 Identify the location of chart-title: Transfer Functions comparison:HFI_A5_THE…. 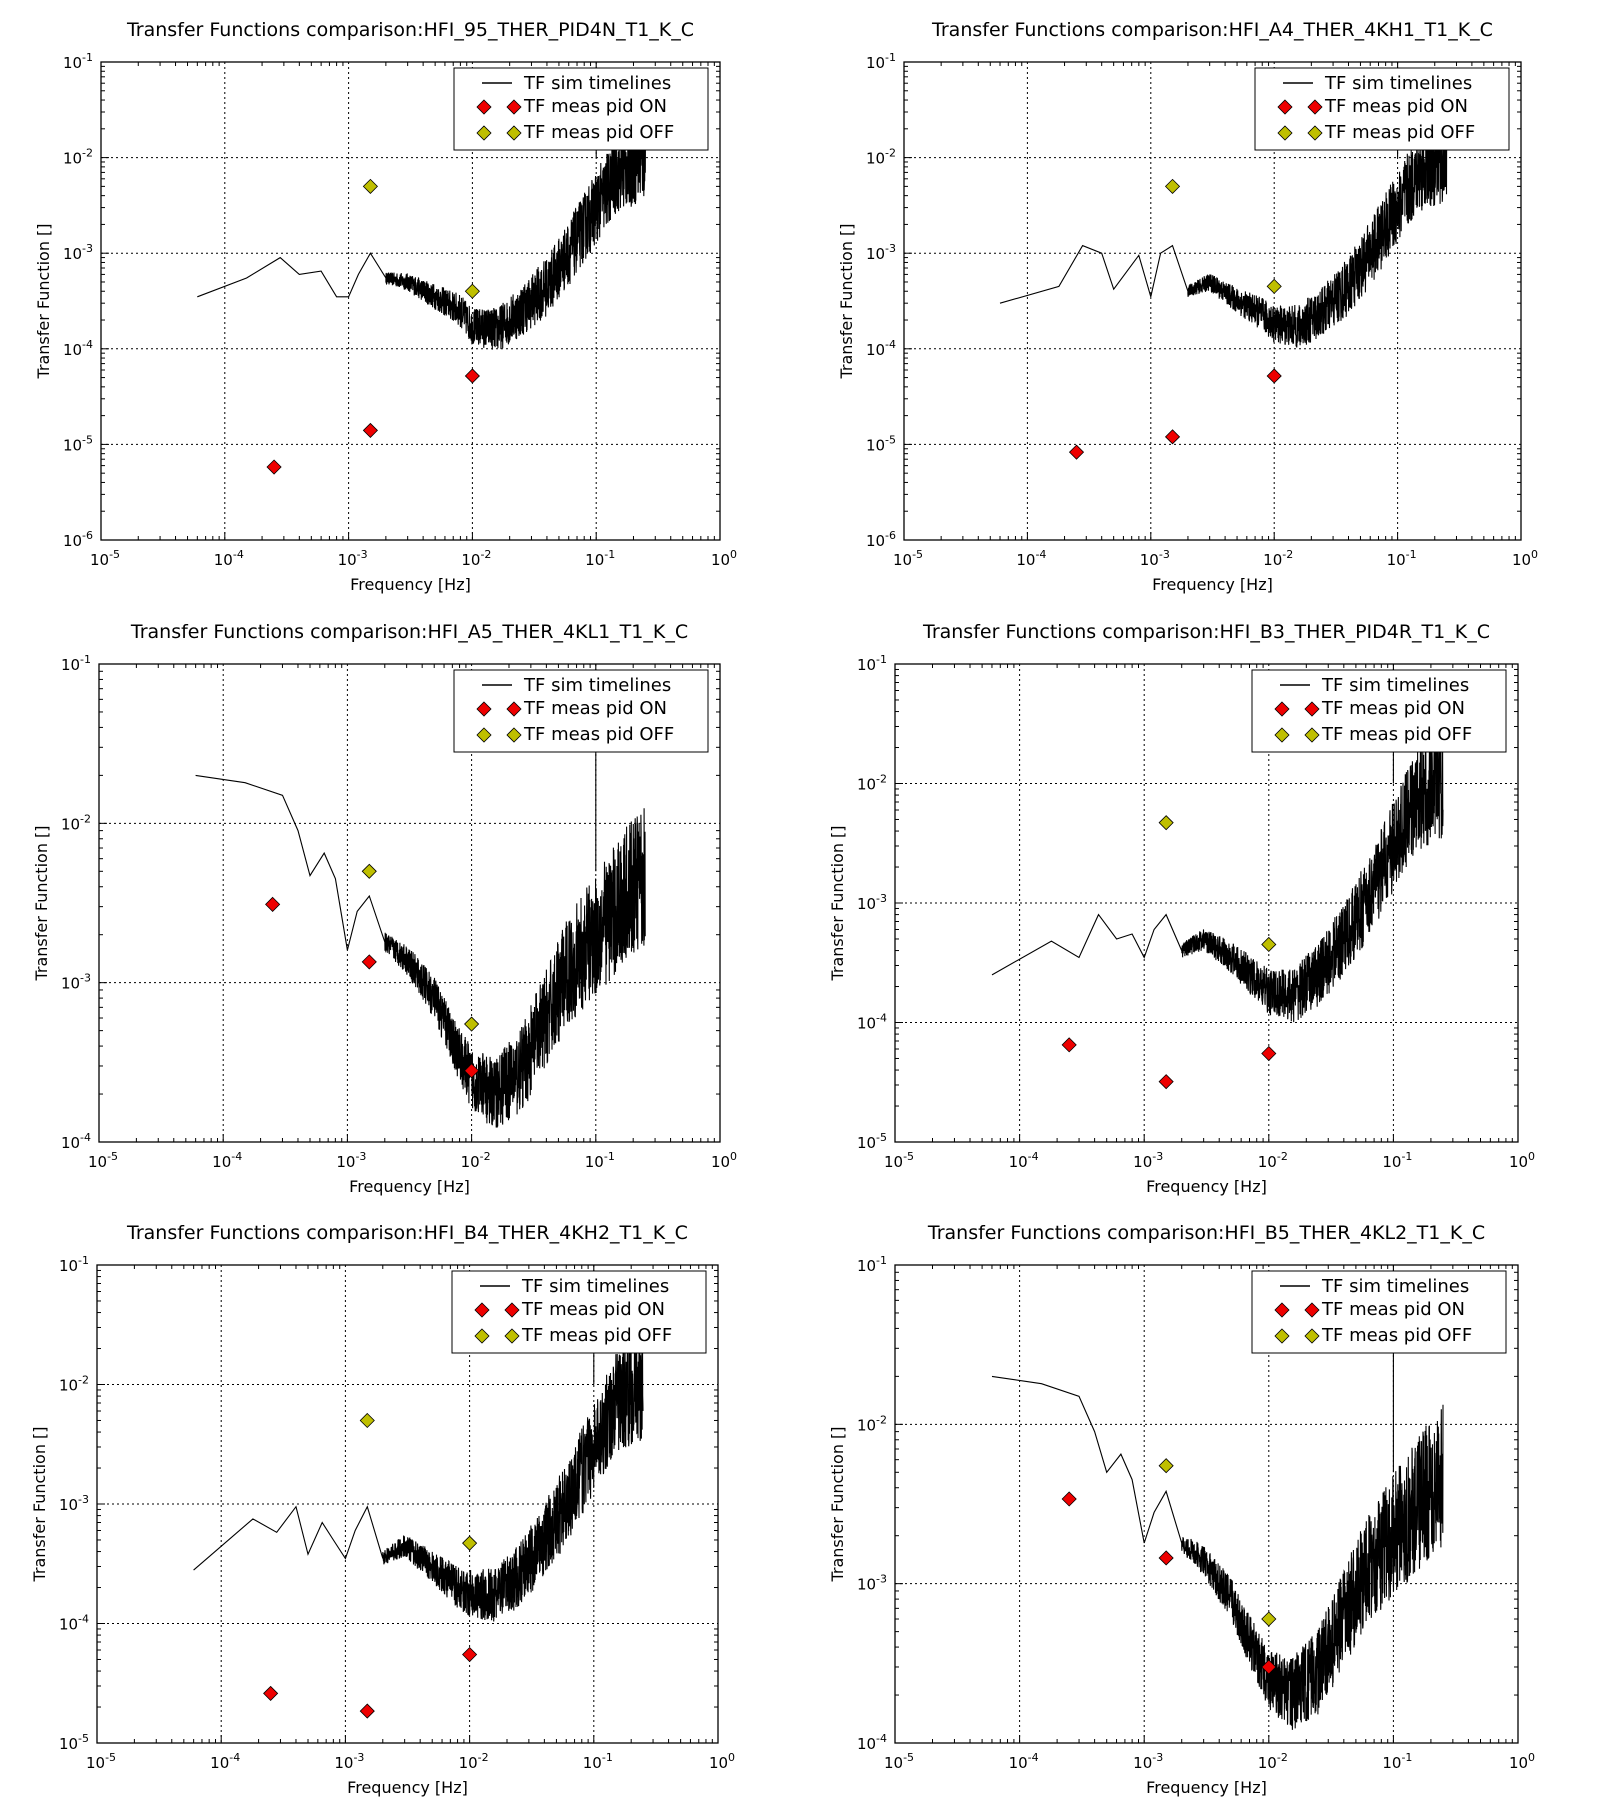
(409, 632).